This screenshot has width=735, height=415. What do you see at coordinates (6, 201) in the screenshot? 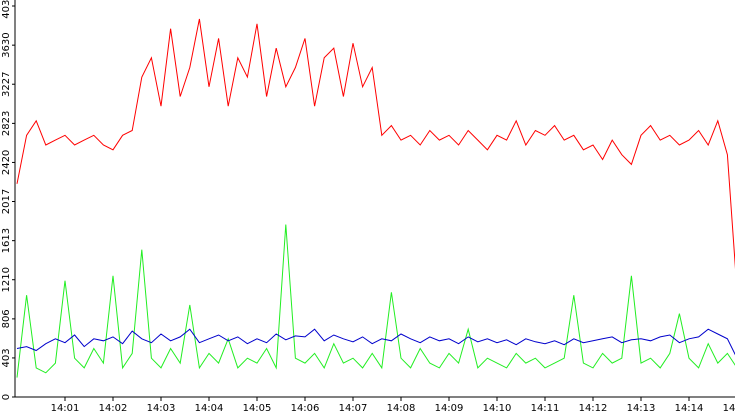
I see `y-tick-label: 2017` at bounding box center [6, 201].